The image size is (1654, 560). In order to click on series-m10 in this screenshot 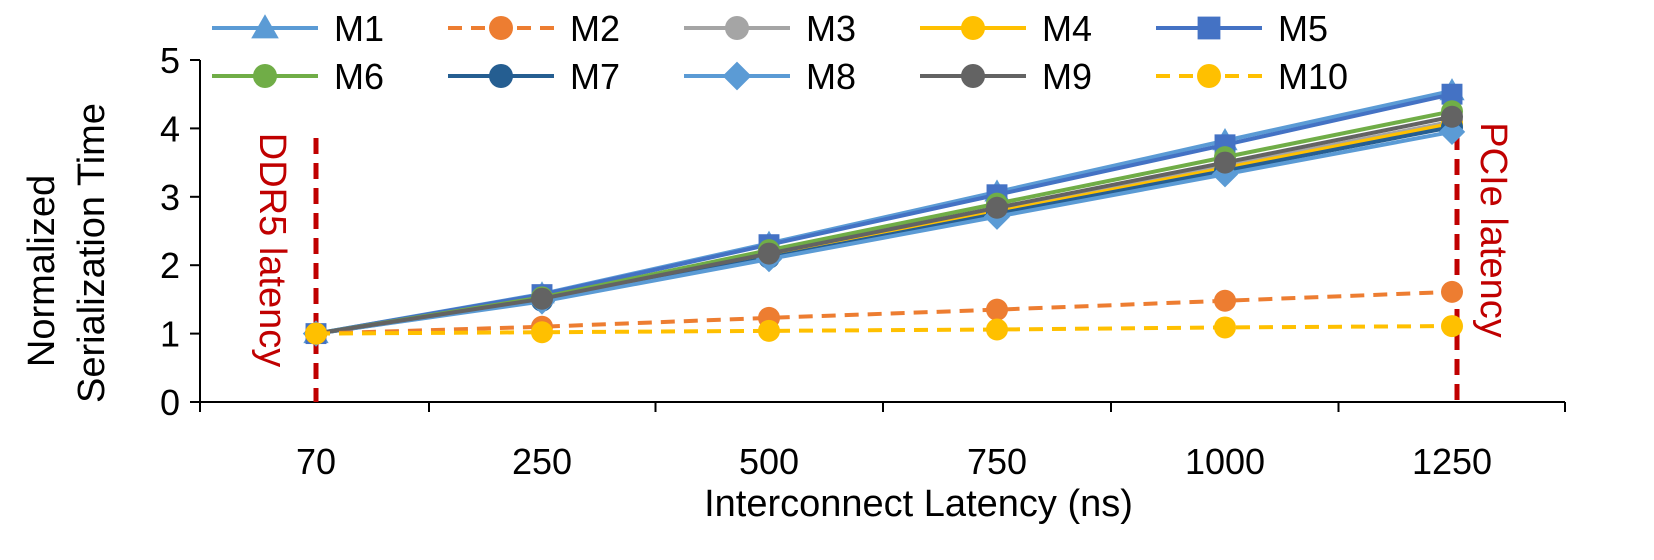, I will do `click(884, 330)`.